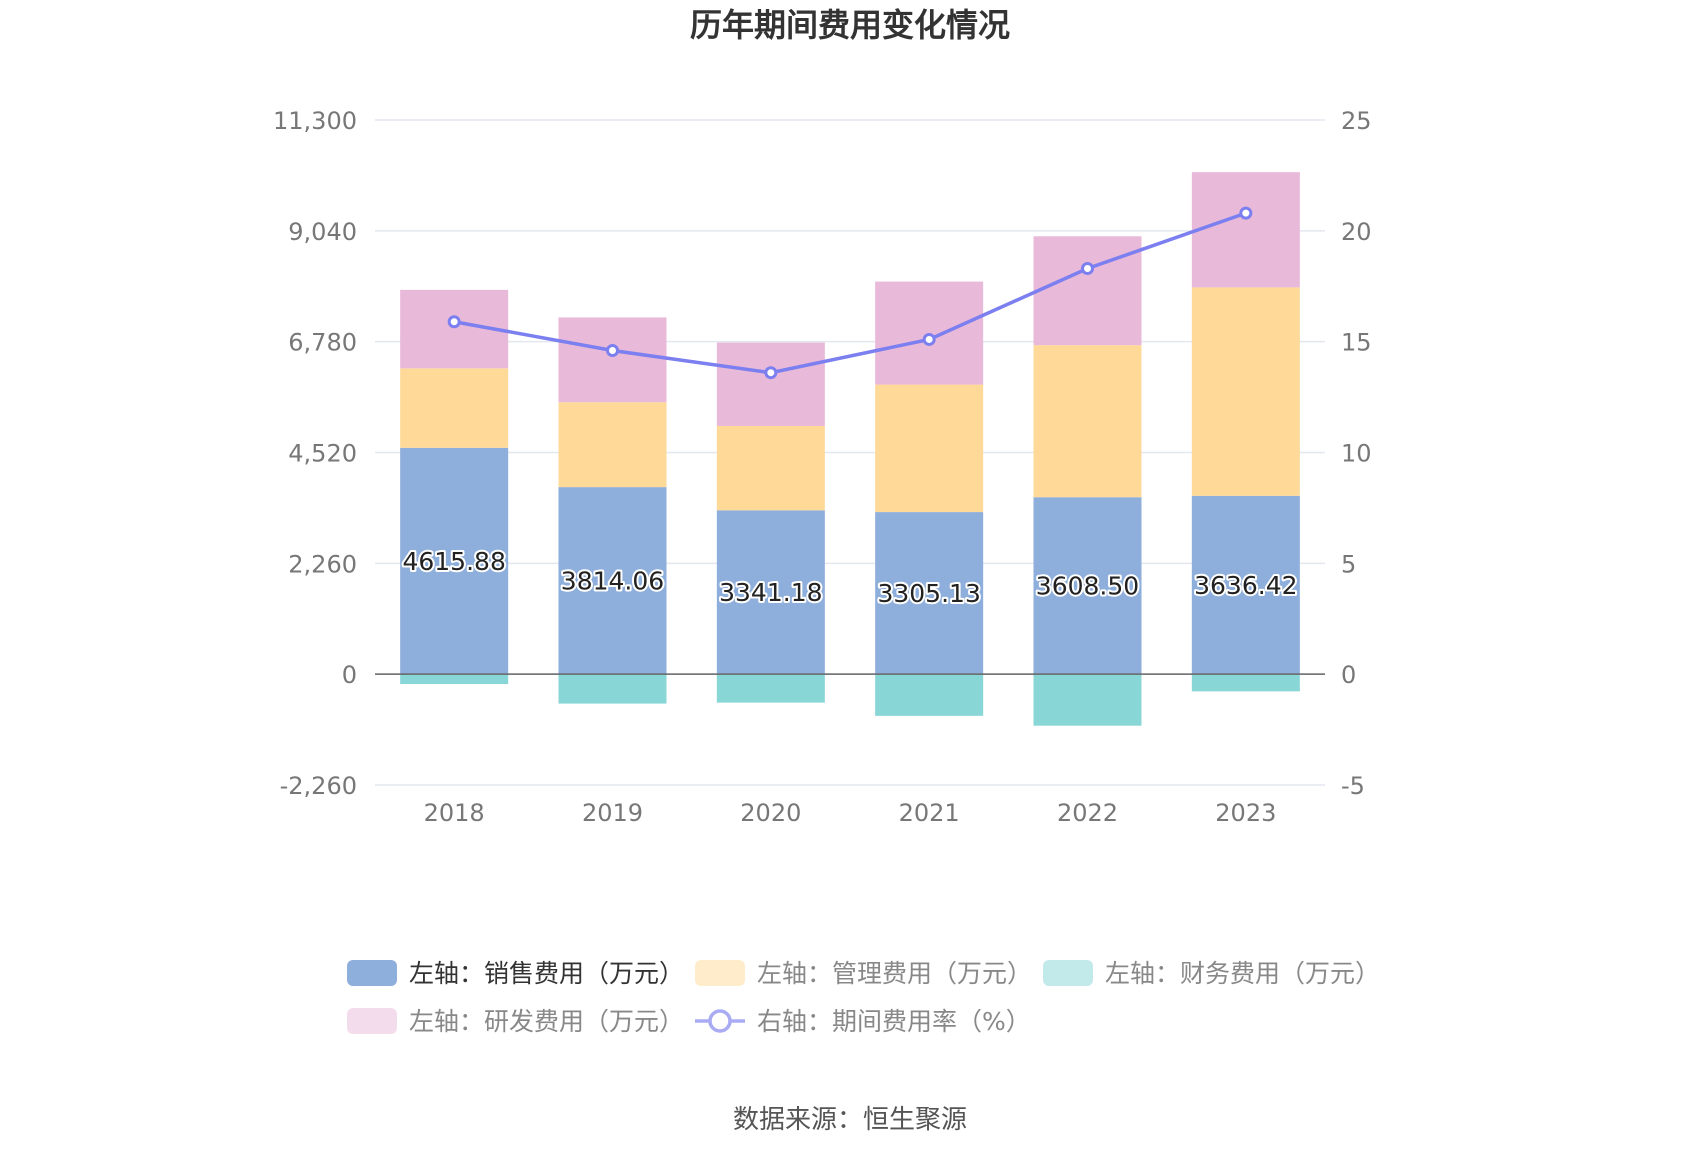 The width and height of the screenshot is (1700, 1154). I want to click on chart-source: 数据来源：恒生聚源, so click(850, 1120).